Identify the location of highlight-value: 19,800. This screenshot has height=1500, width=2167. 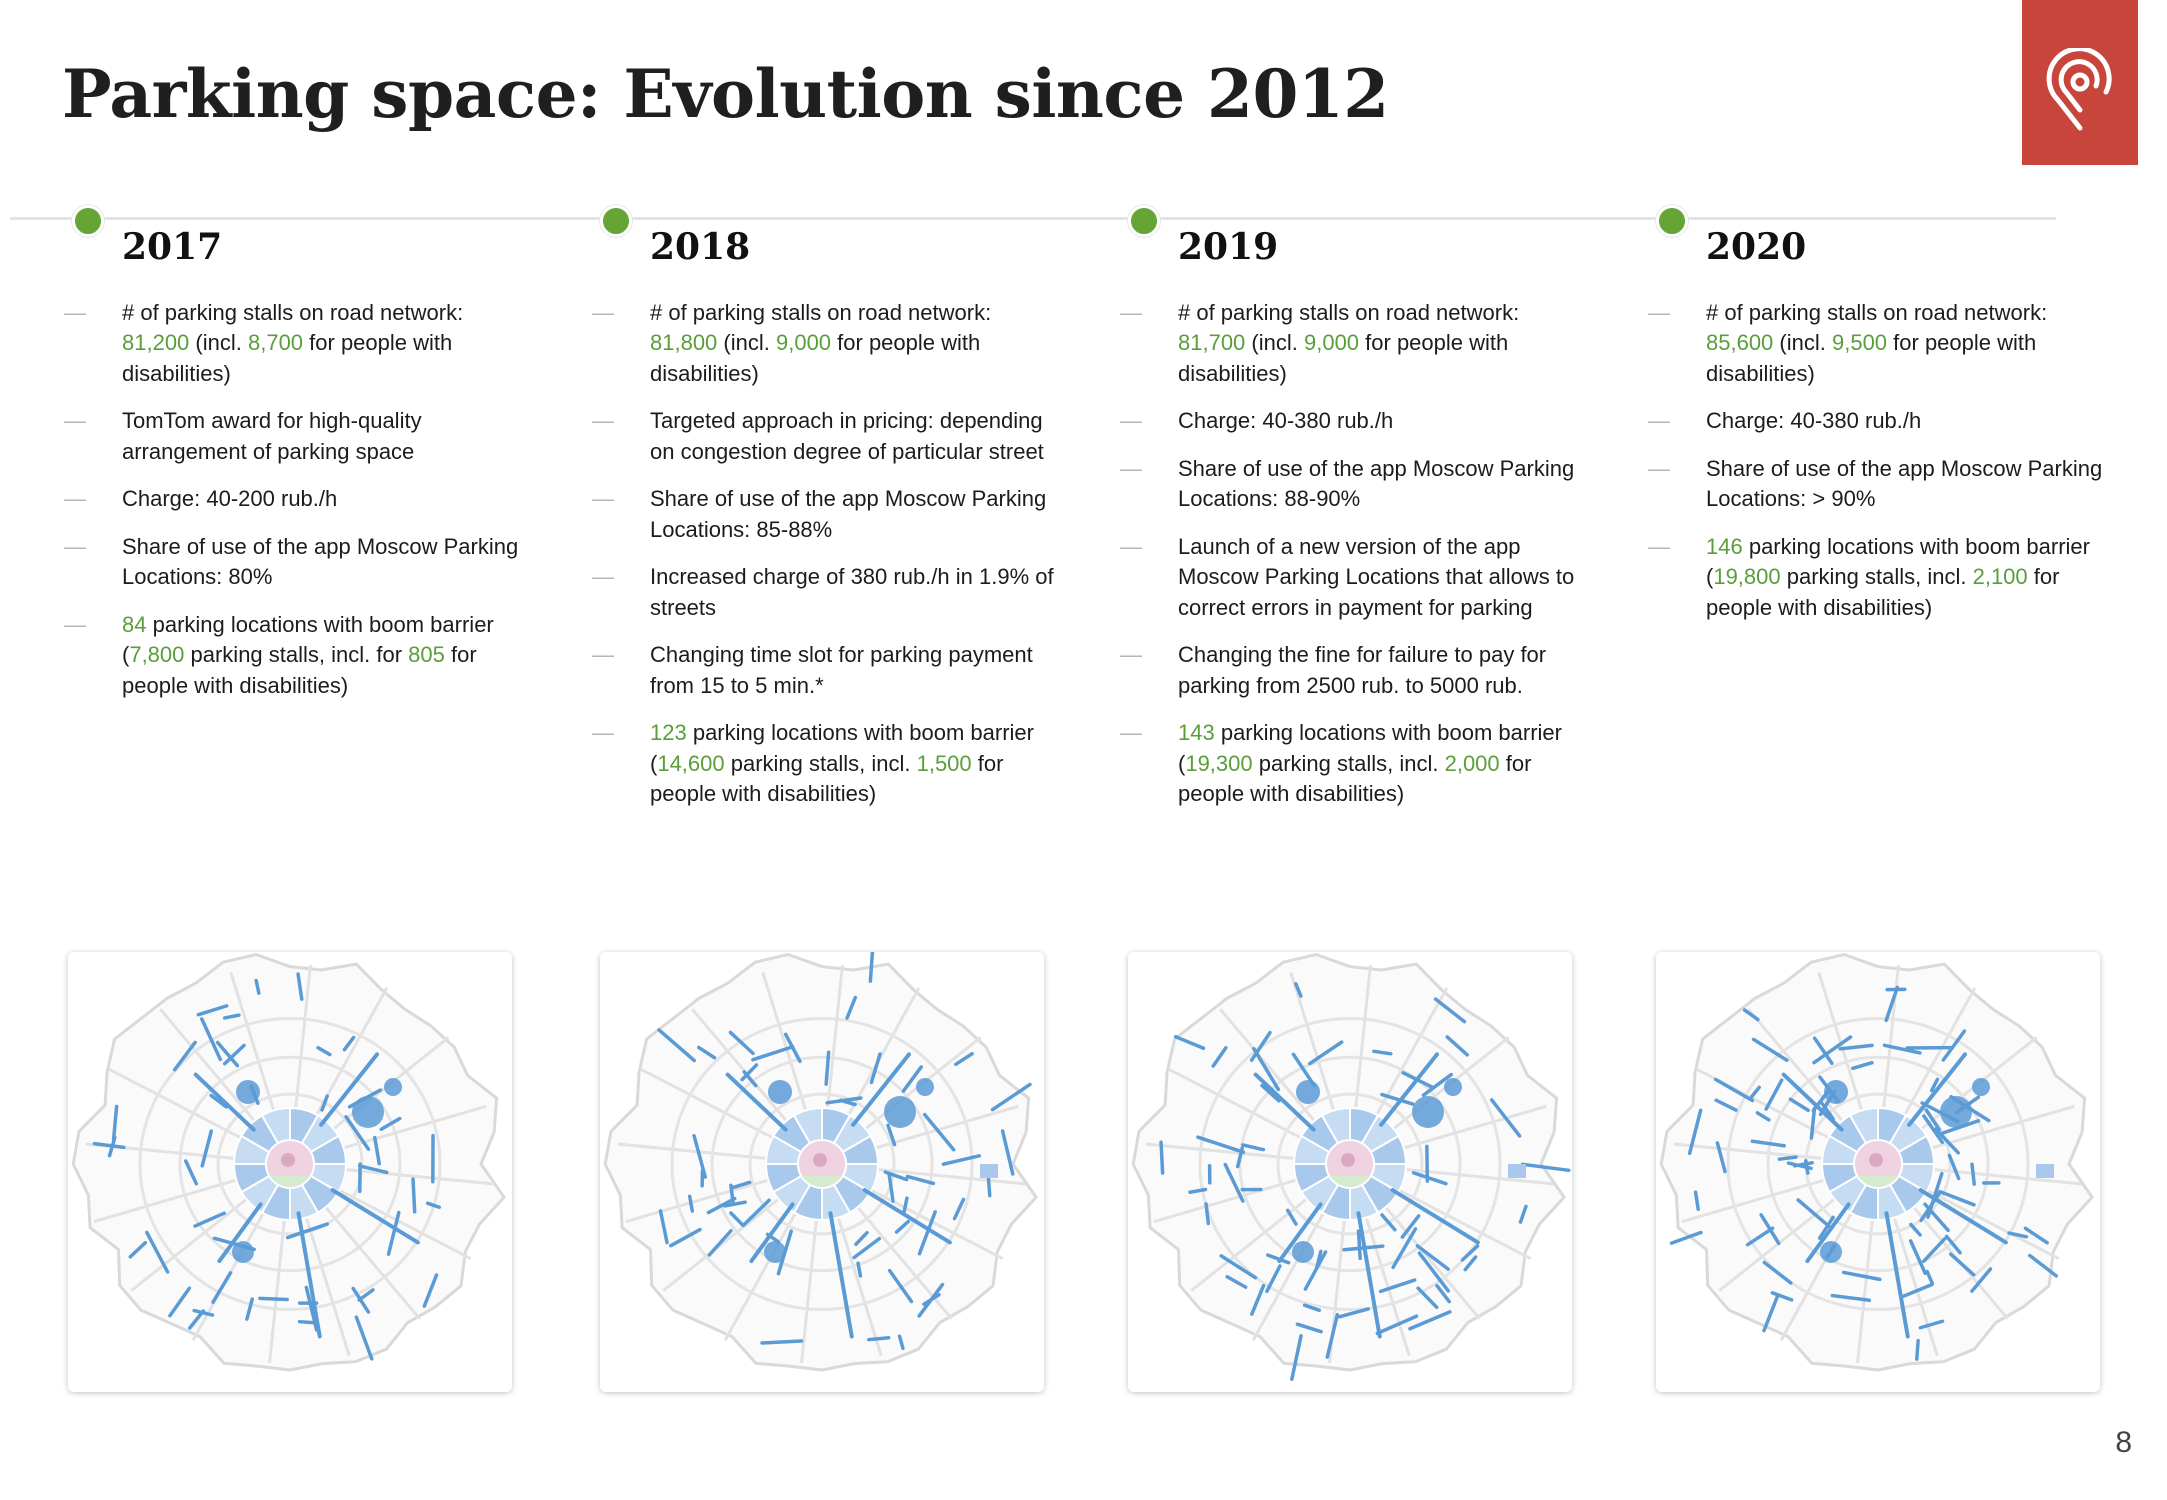
(1747, 577).